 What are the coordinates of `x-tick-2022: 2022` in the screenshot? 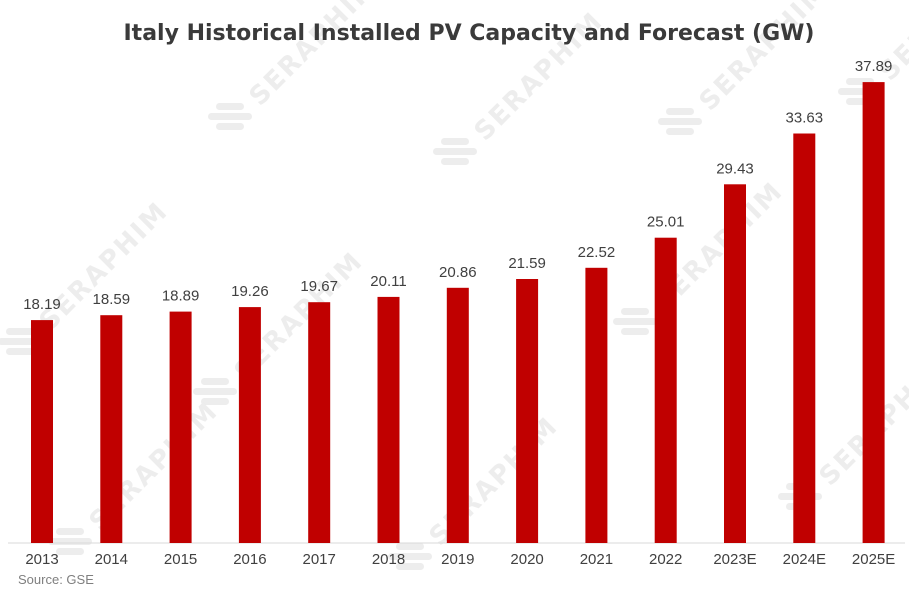 It's located at (665, 559).